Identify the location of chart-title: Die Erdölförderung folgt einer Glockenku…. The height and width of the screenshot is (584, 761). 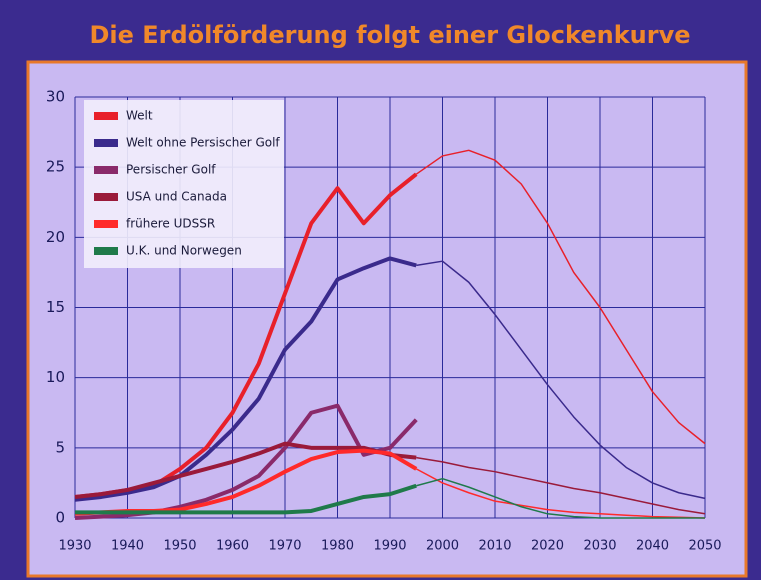
(389, 35).